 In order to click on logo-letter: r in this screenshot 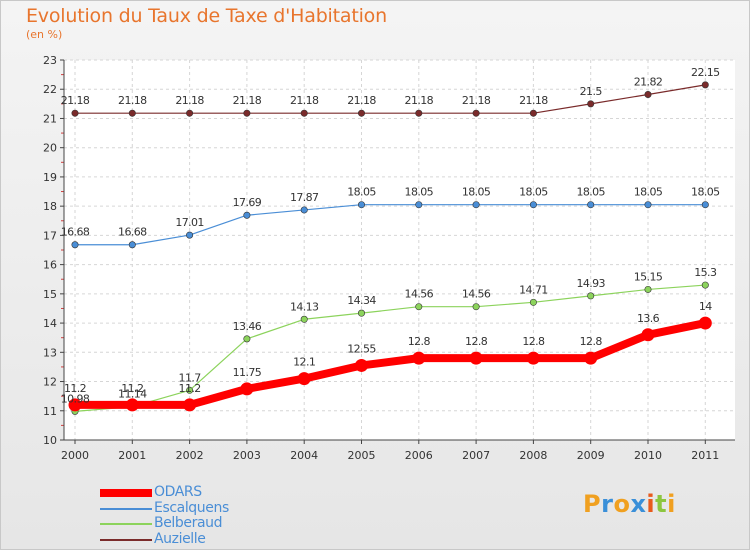, I will do `click(607, 504)`.